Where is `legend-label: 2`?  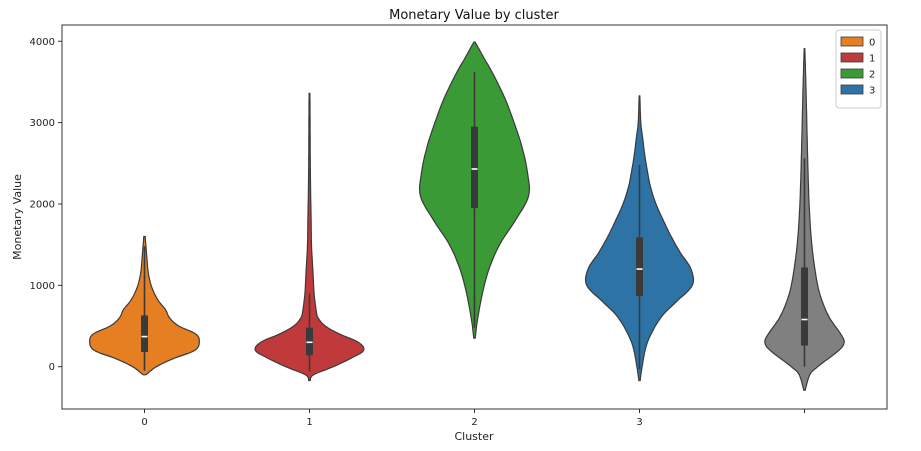
legend-label: 2 is located at coordinates (872, 75).